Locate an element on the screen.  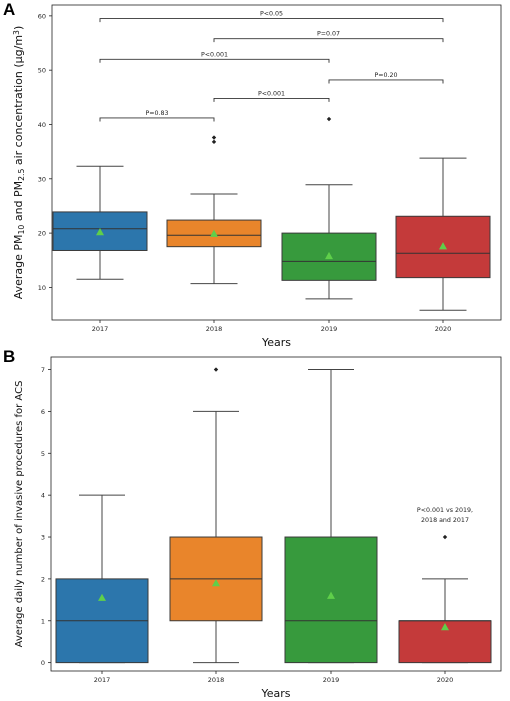
chart1-ytick-label: 1 is located at coordinates (43, 621).